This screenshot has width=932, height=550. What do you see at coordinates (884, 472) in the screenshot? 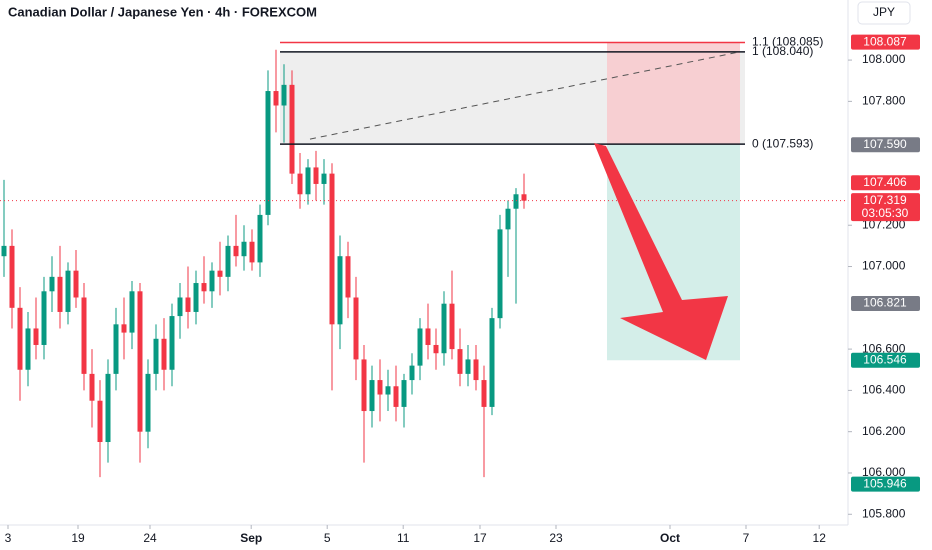
I see `y-tick-label: 106.000` at bounding box center [884, 472].